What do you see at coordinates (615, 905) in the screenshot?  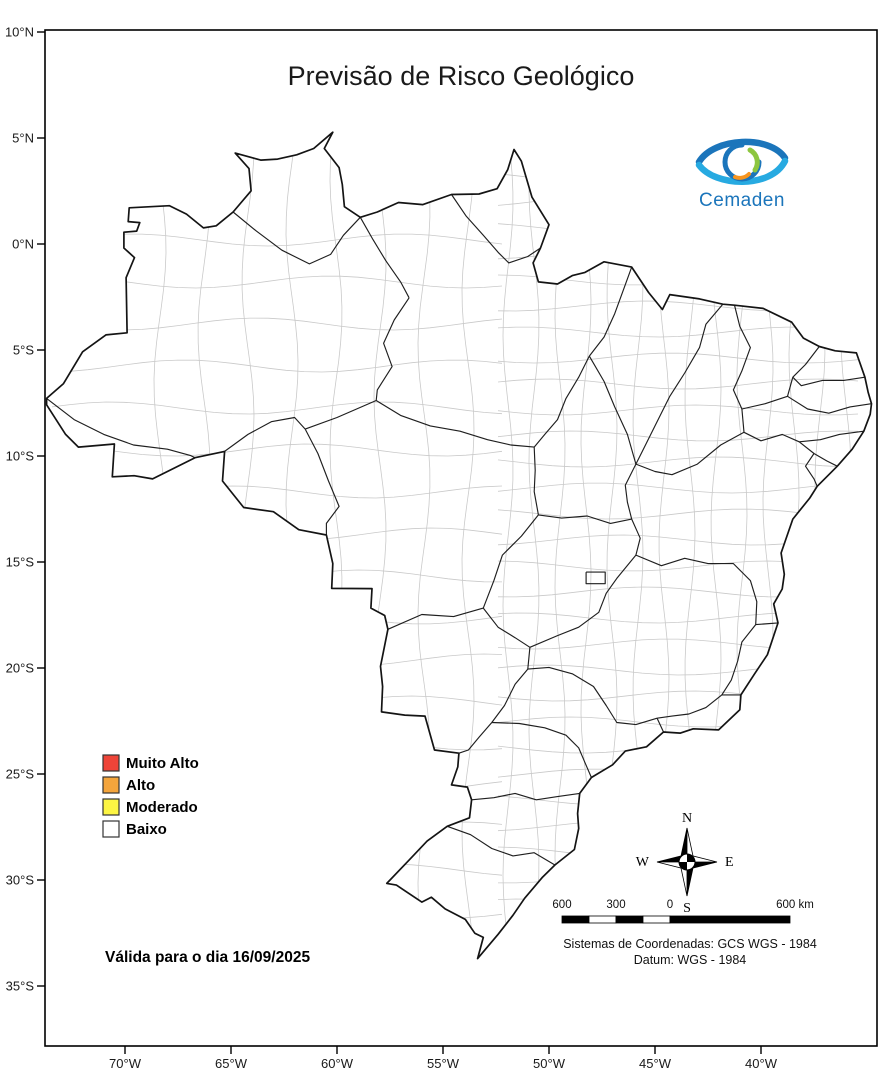 I see `scale-bar-label: 300` at bounding box center [615, 905].